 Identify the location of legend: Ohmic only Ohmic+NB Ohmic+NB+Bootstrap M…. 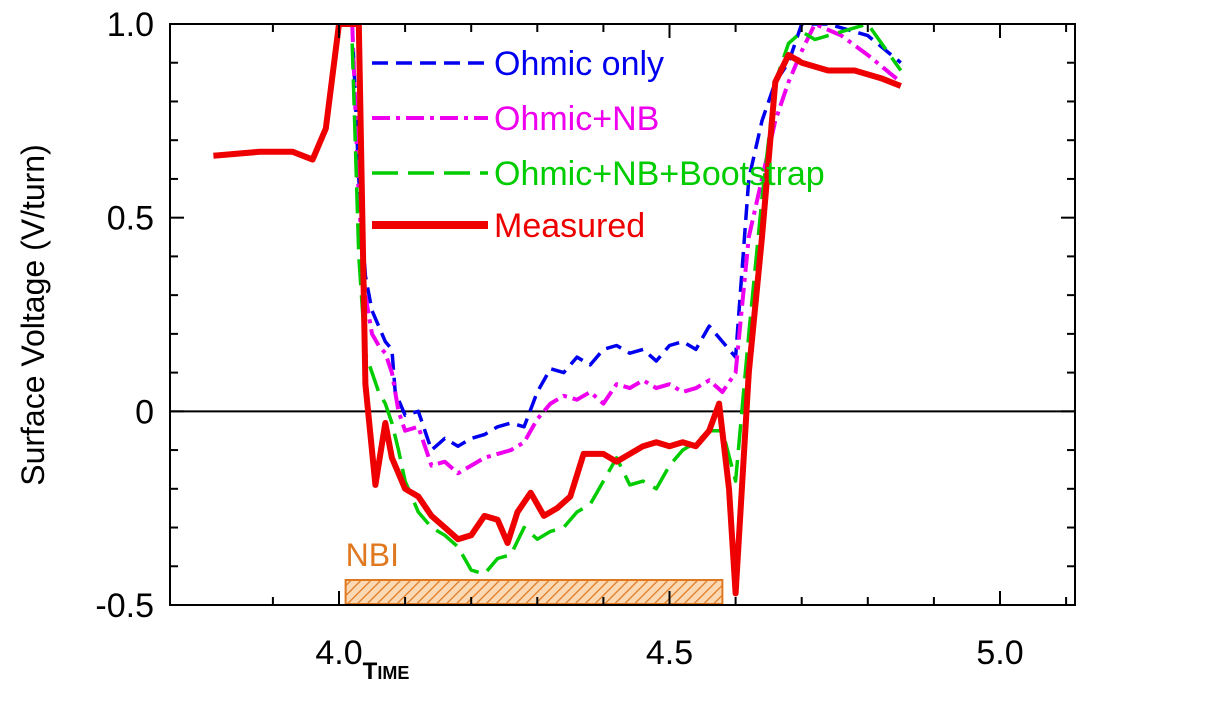
(598, 145).